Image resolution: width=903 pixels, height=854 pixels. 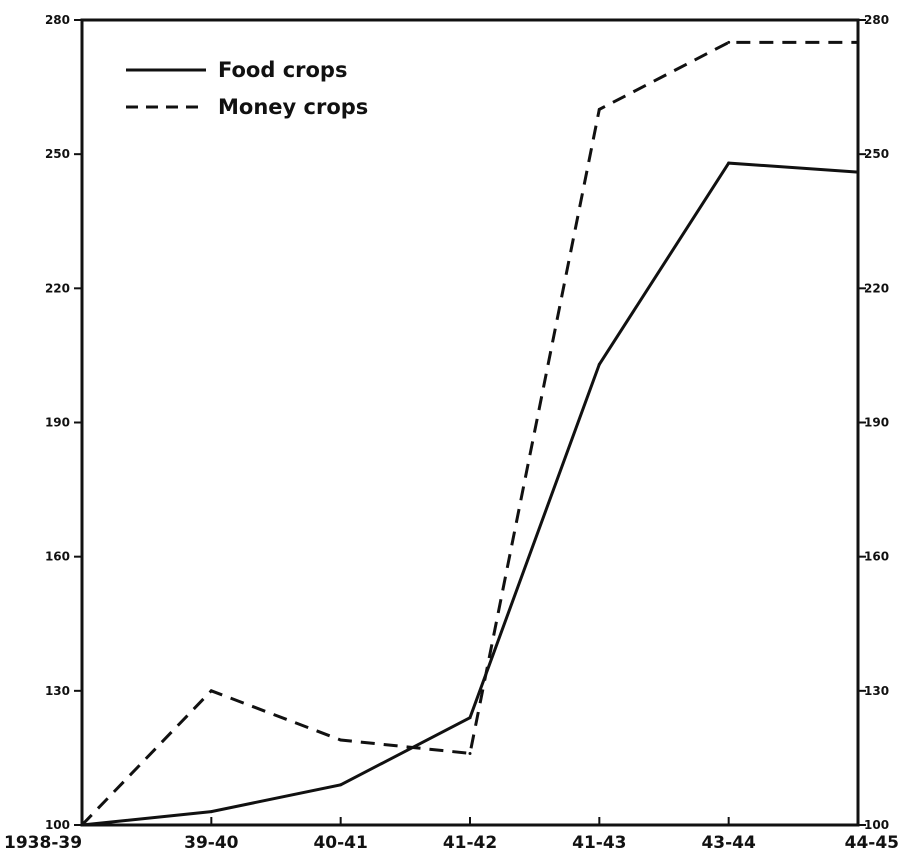 I want to click on legend-label-money-crops: Money crops, so click(x=293, y=107).